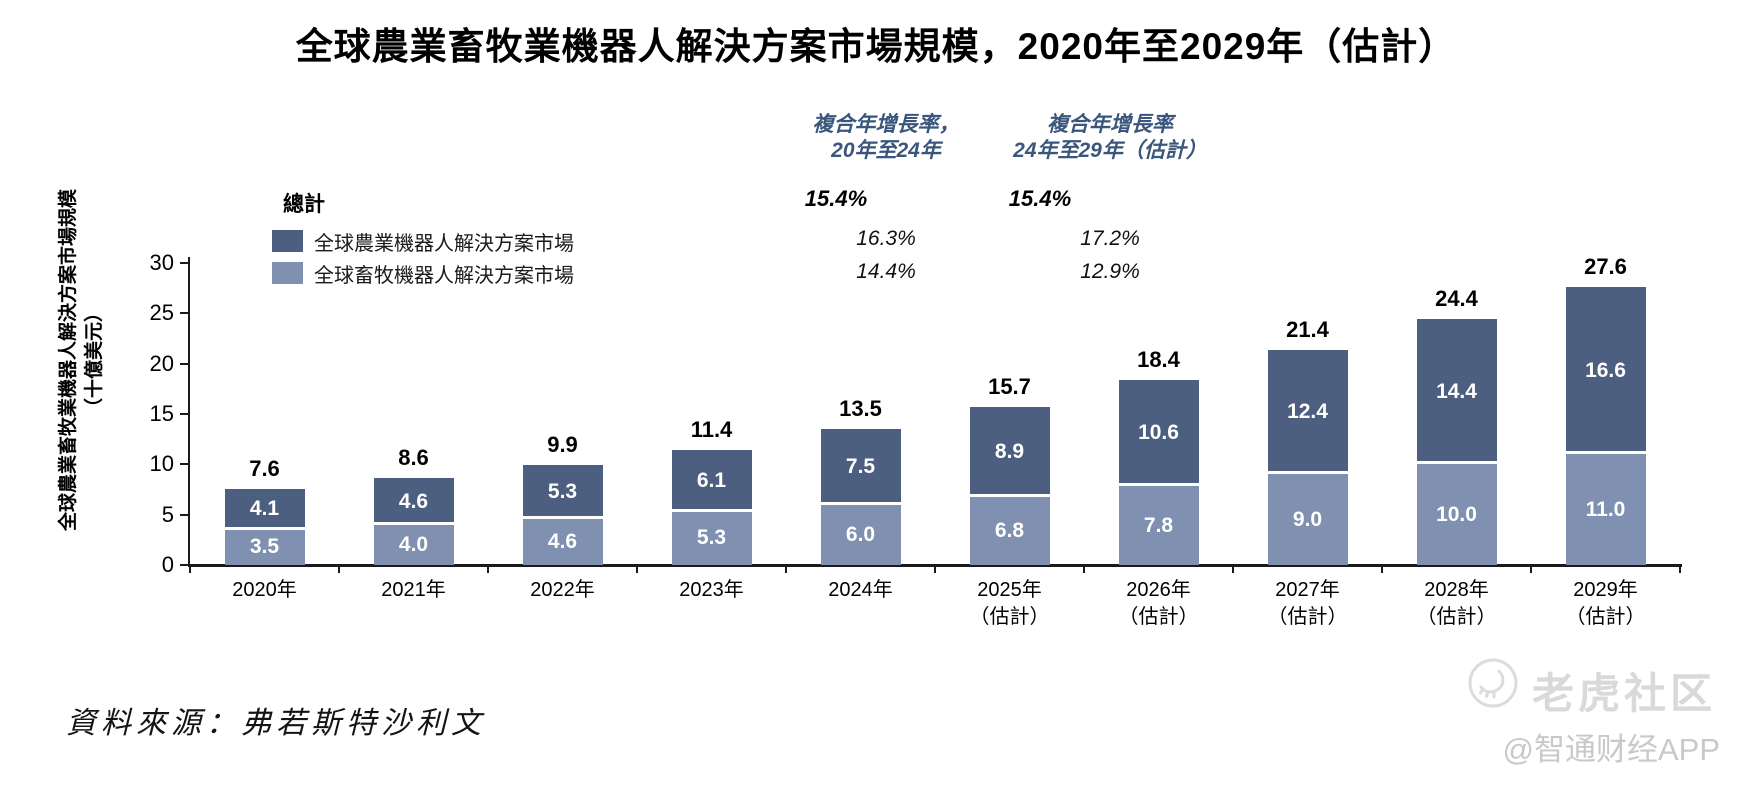 The width and height of the screenshot is (1752, 788). What do you see at coordinates (886, 124) in the screenshot?
I see `cagr-header-line1: 複合年增長率，` at bounding box center [886, 124].